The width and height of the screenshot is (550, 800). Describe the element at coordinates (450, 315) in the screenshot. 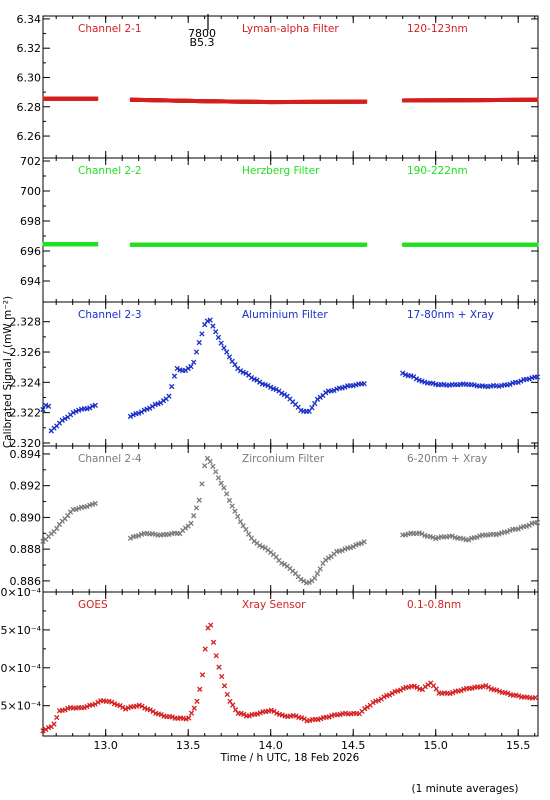

I see `panel-label-3: 17-80nm + Xray` at that location.